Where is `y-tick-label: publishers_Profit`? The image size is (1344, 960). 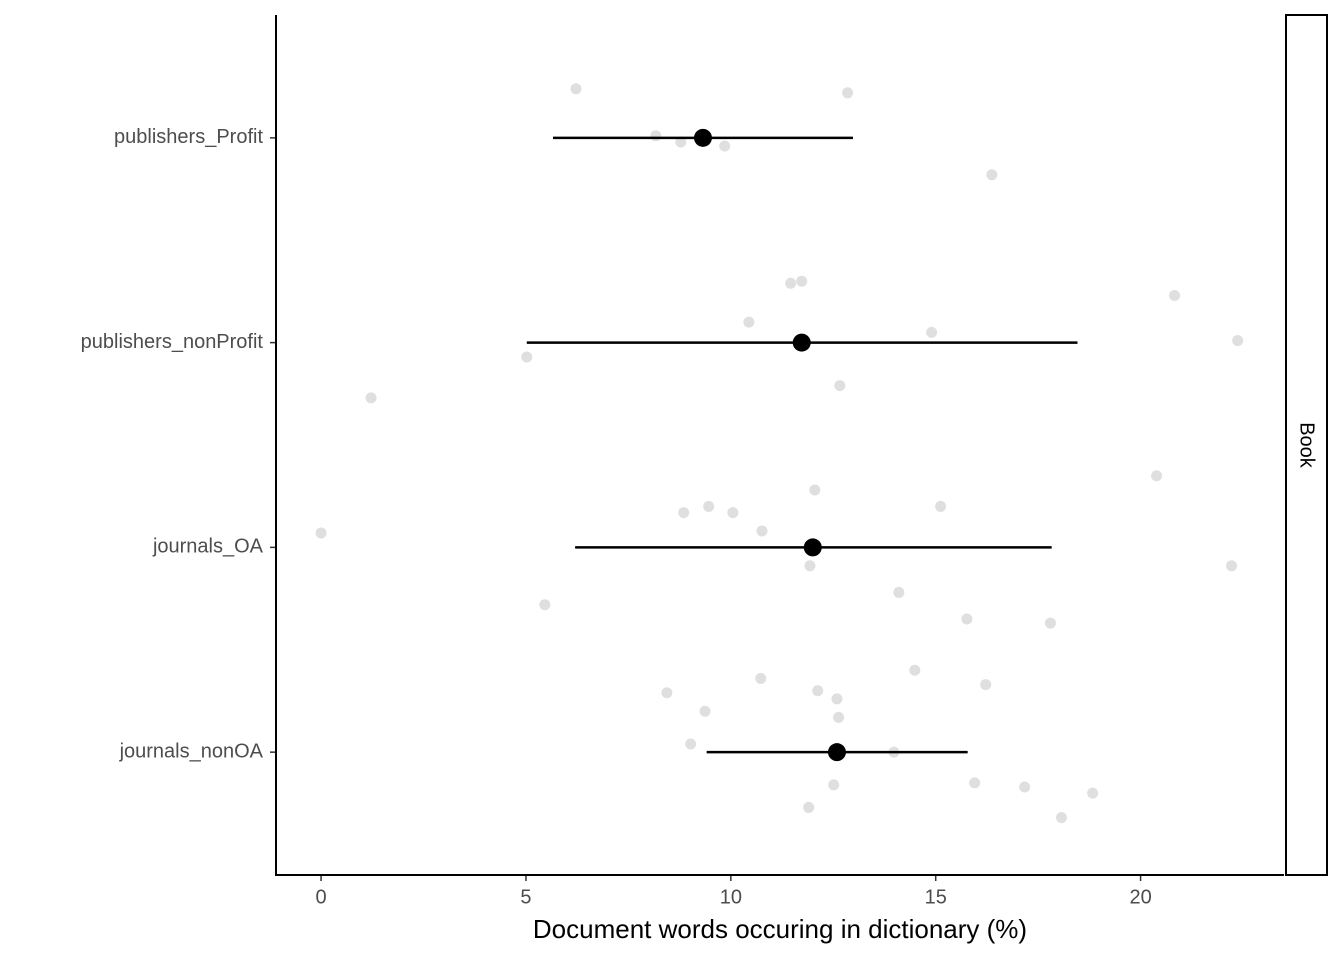
y-tick-label: publishers_Profit is located at coordinates (188, 137).